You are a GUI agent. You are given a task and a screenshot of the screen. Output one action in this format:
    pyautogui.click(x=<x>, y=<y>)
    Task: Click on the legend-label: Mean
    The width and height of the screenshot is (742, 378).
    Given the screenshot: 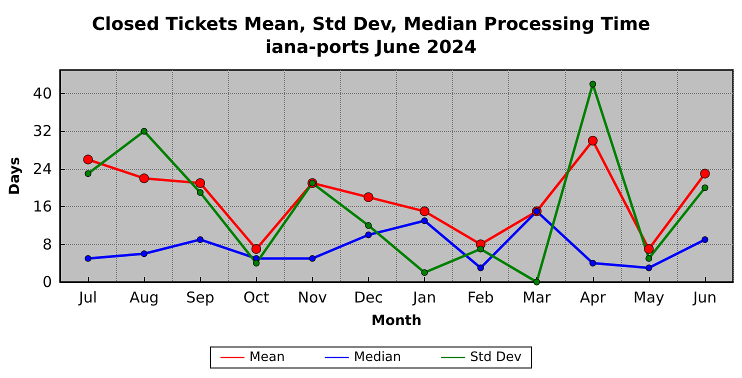 What is the action you would take?
    pyautogui.click(x=267, y=357)
    